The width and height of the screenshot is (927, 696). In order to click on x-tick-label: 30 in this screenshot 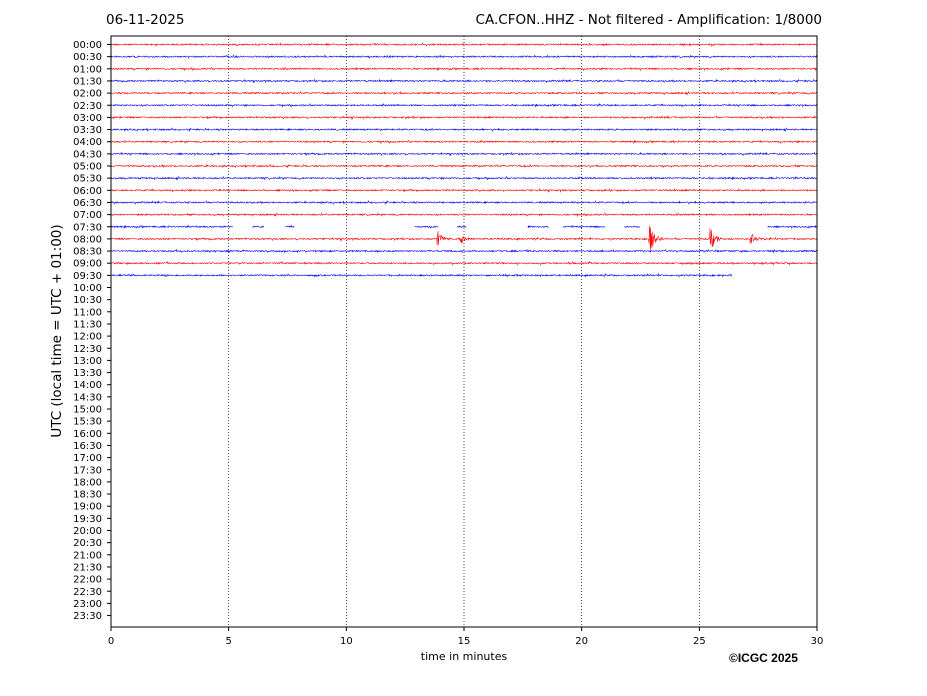, I will do `click(817, 641)`.